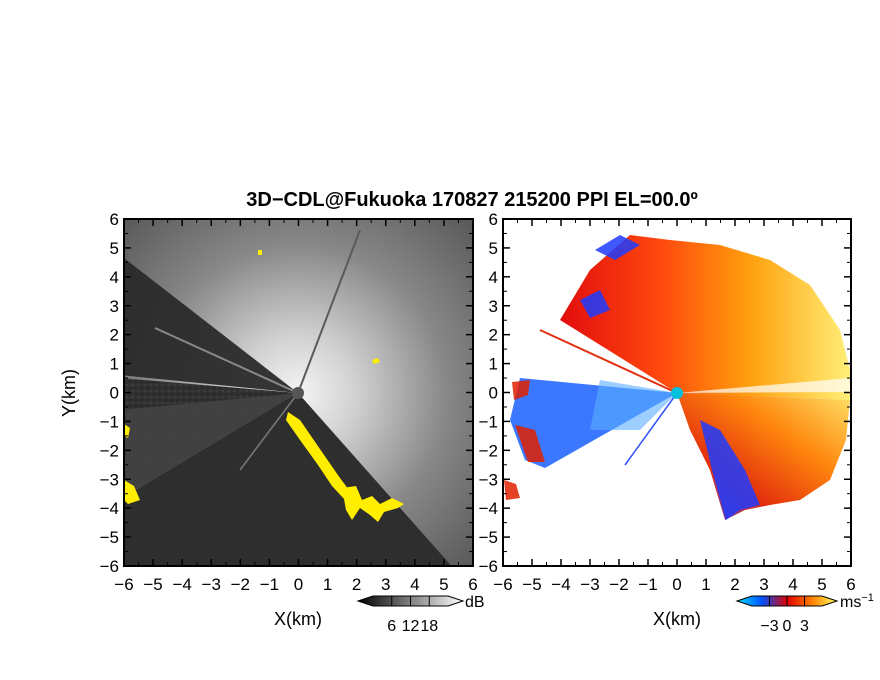 The image size is (880, 680). I want to click on reflectivity-radar-center, so click(298, 393).